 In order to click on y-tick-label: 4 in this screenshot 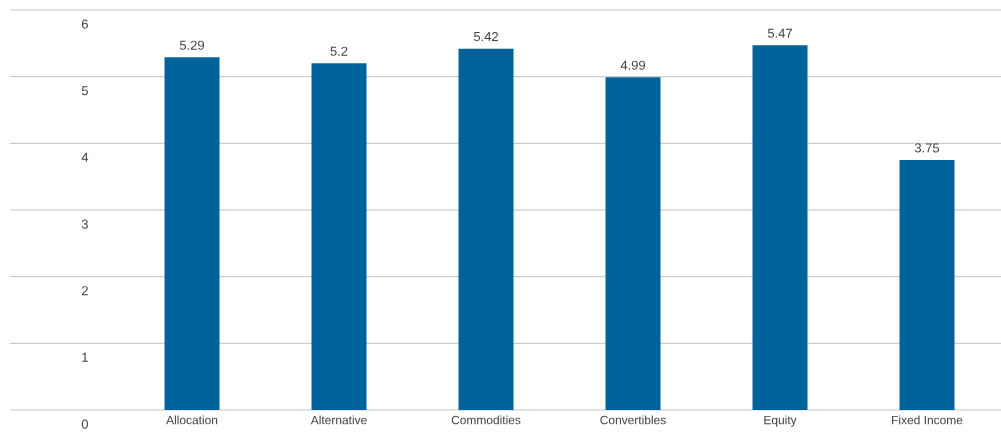, I will do `click(85, 157)`.